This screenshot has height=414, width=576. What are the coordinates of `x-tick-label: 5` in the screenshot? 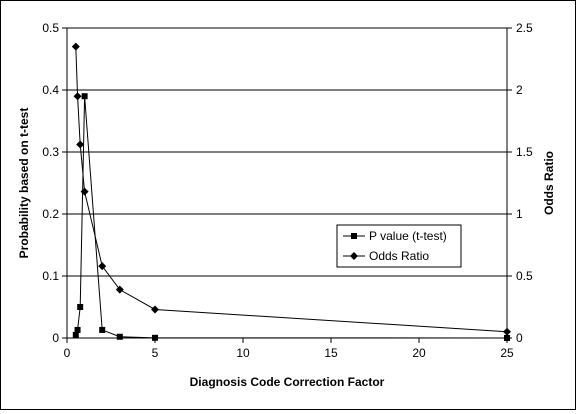 It's located at (155, 353).